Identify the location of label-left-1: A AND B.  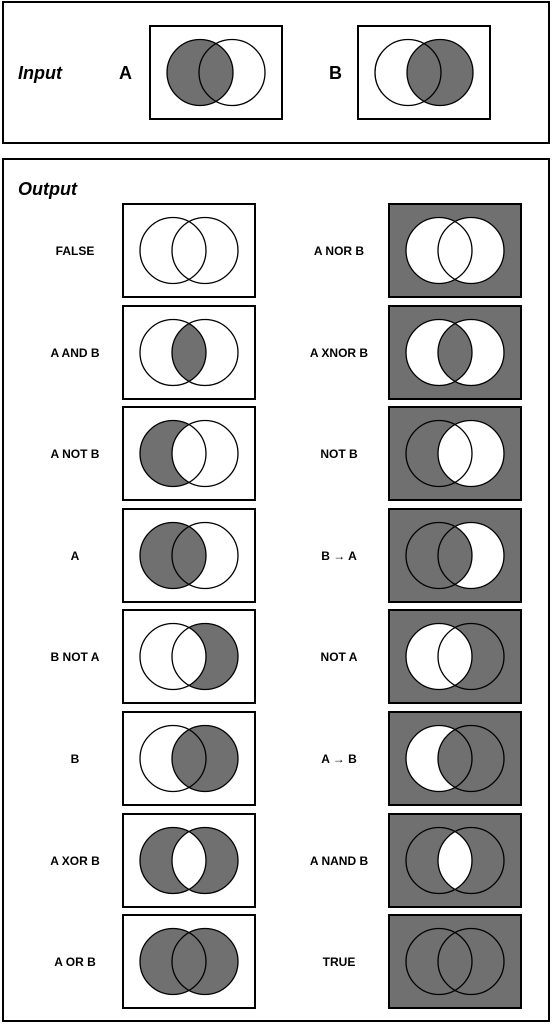
(75, 352).